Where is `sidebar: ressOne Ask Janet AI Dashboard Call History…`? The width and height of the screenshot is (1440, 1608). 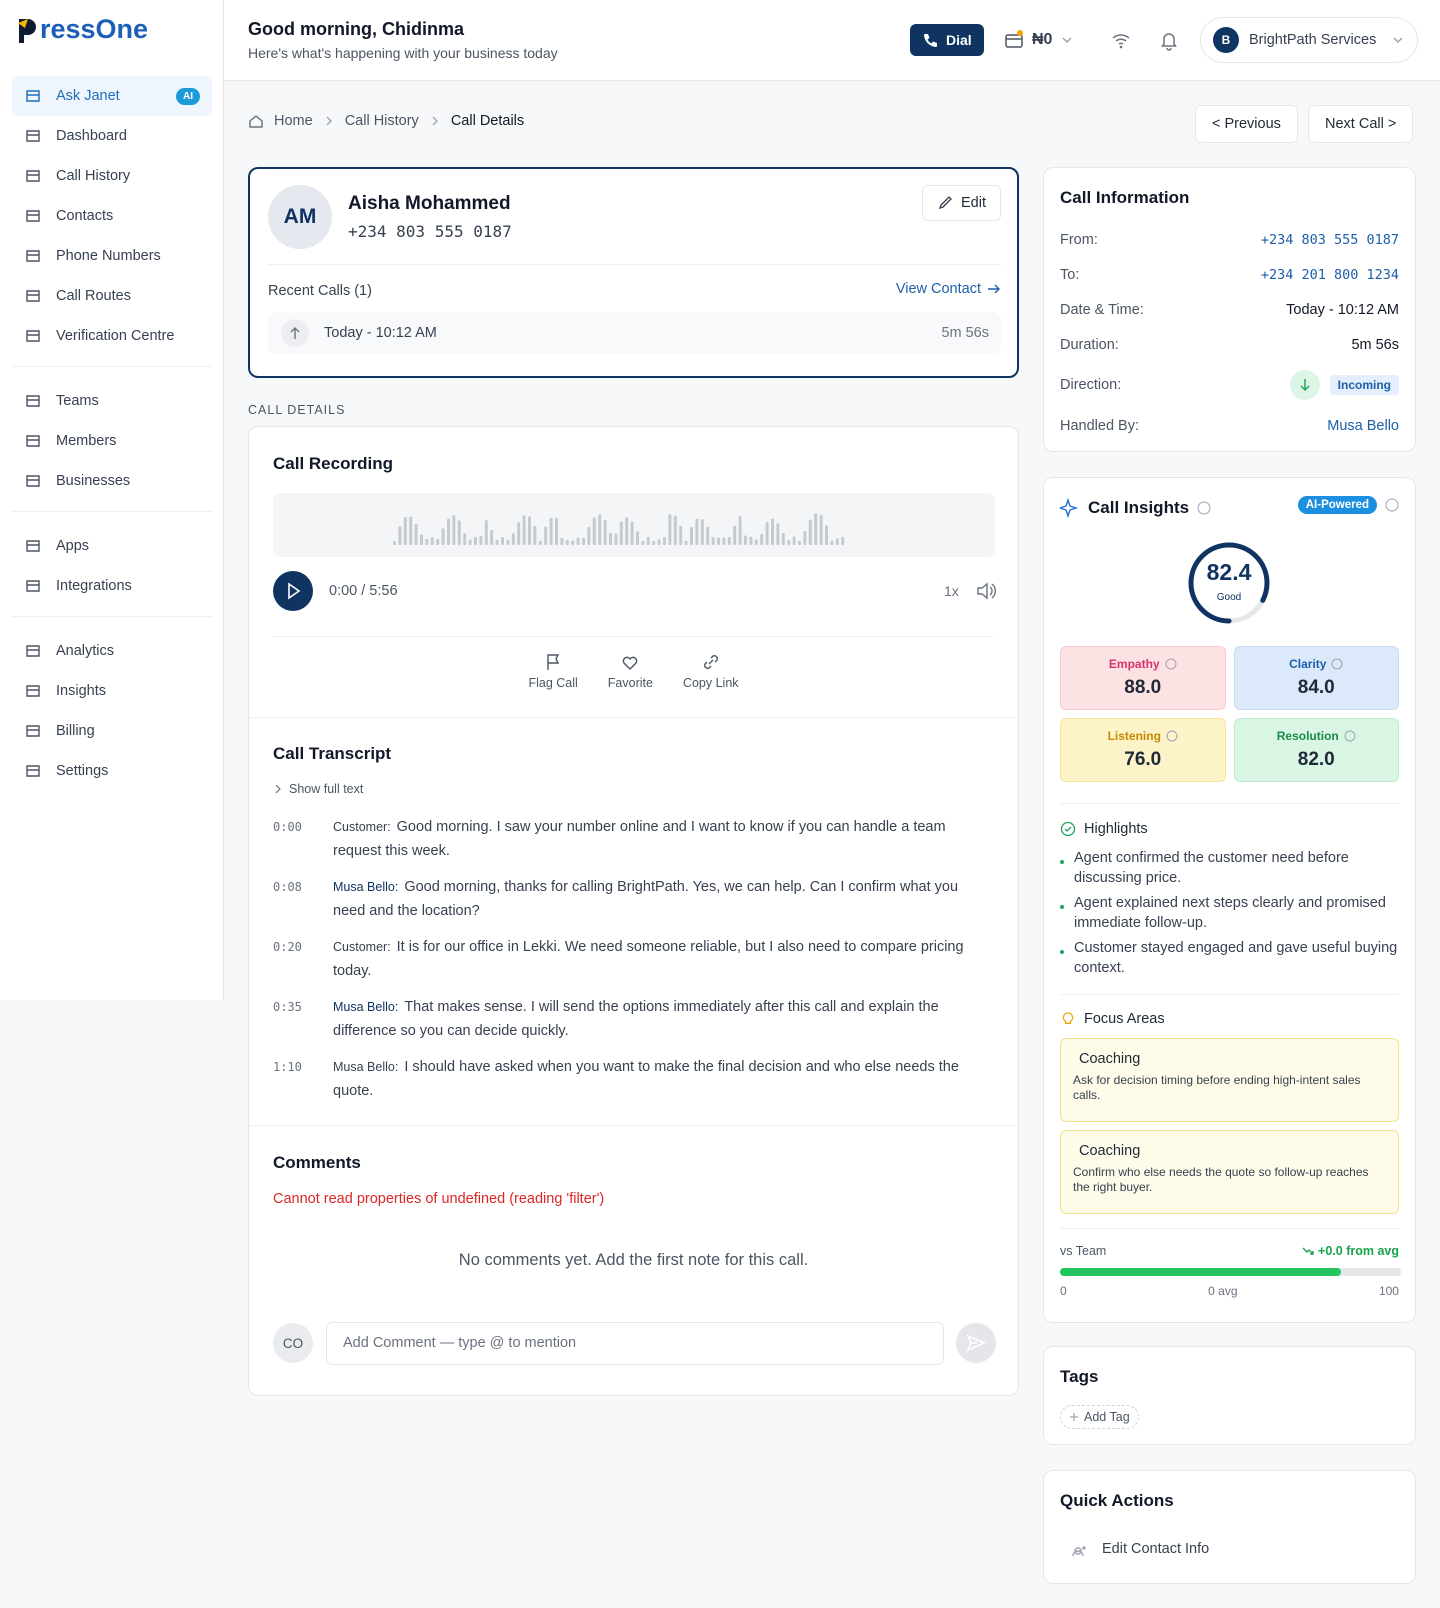
sidebar: ressOne Ask Janet AI Dashboard Call History… is located at coordinates (112, 500).